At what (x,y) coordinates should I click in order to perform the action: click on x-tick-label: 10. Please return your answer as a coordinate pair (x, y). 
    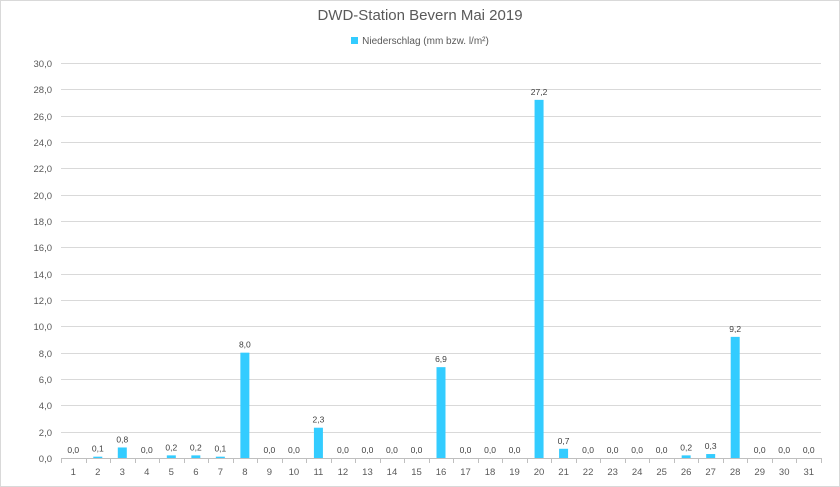
    Looking at the image, I should click on (294, 472).